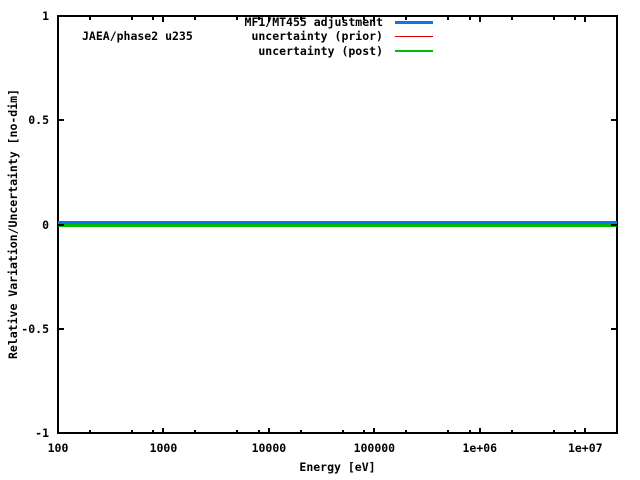  Describe the element at coordinates (163, 448) in the screenshot. I see `x-tick-label: 1000` at that location.